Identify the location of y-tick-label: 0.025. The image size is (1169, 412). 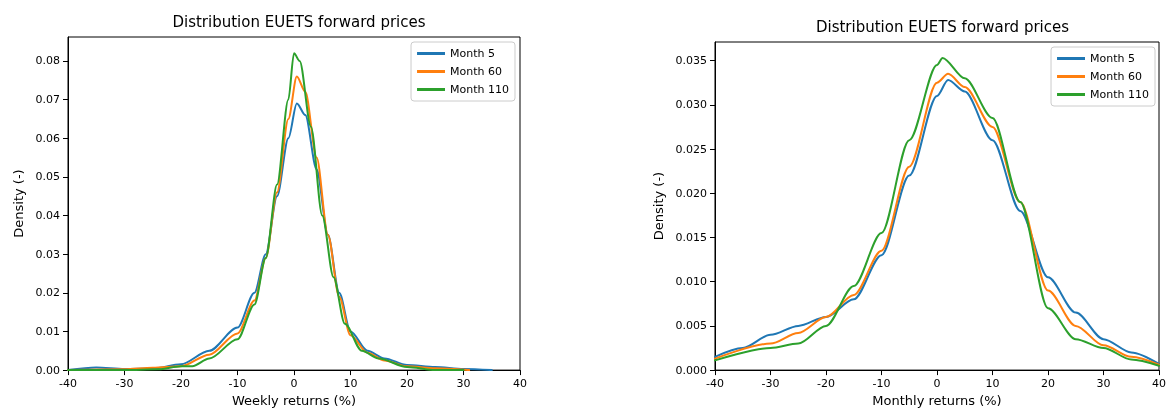
(691, 149).